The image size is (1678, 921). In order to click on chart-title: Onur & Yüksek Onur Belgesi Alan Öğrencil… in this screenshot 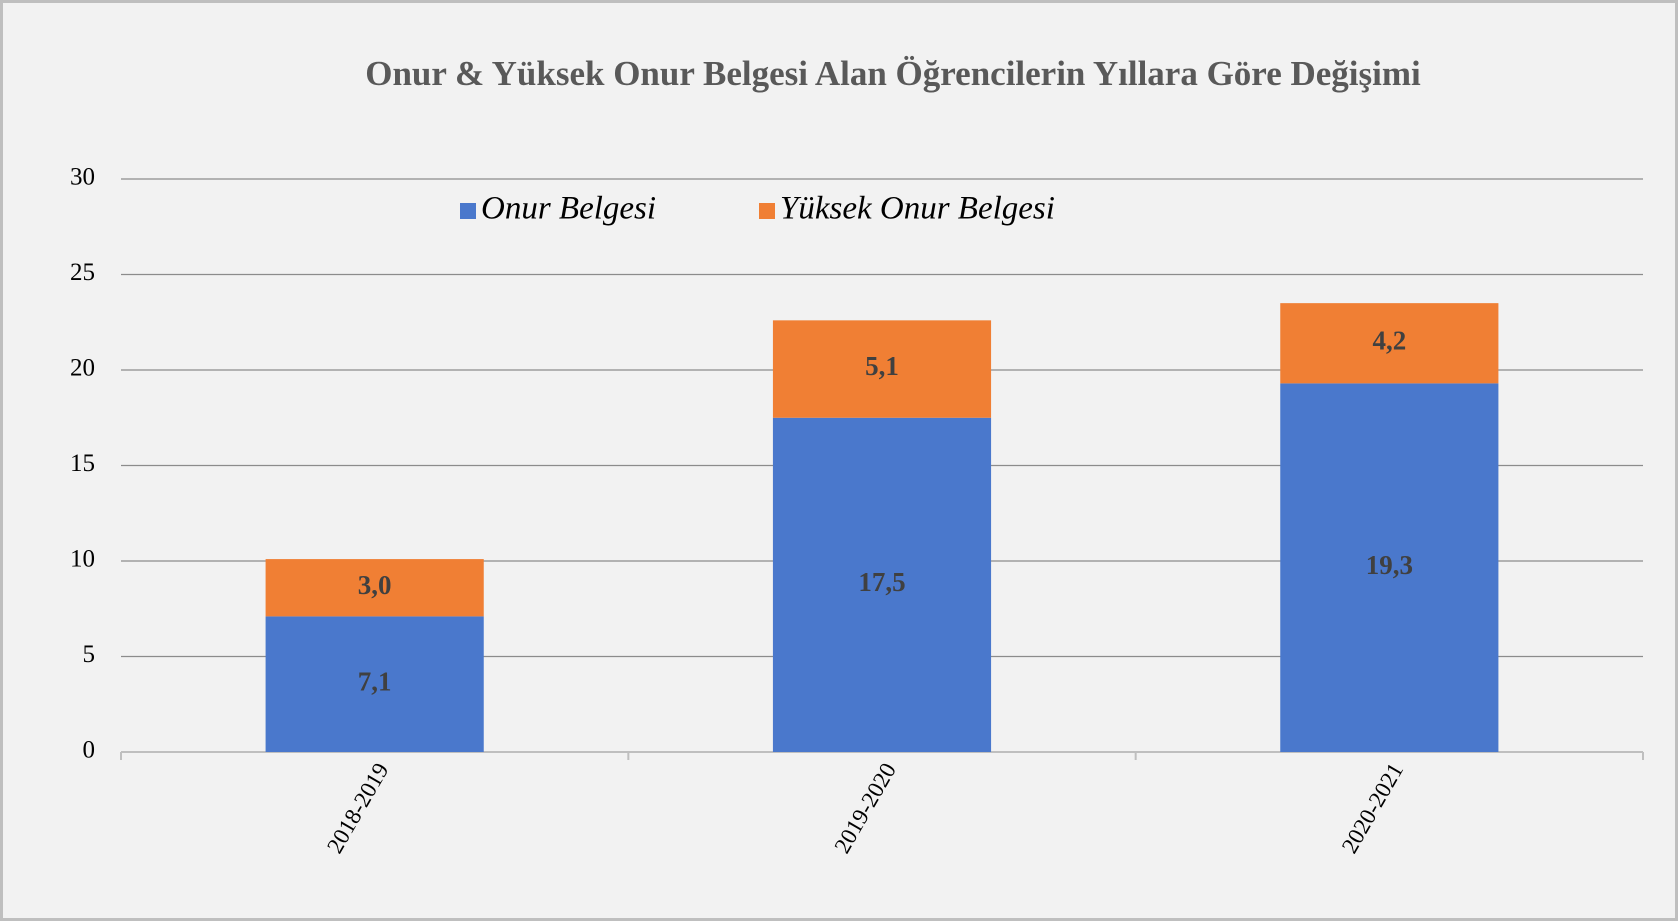, I will do `click(893, 73)`.